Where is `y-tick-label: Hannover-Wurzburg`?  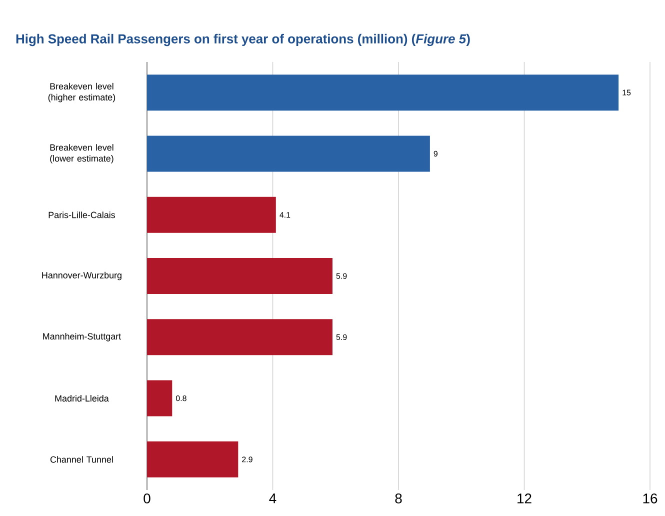 y-tick-label: Hannover-Wurzburg is located at coordinates (82, 276).